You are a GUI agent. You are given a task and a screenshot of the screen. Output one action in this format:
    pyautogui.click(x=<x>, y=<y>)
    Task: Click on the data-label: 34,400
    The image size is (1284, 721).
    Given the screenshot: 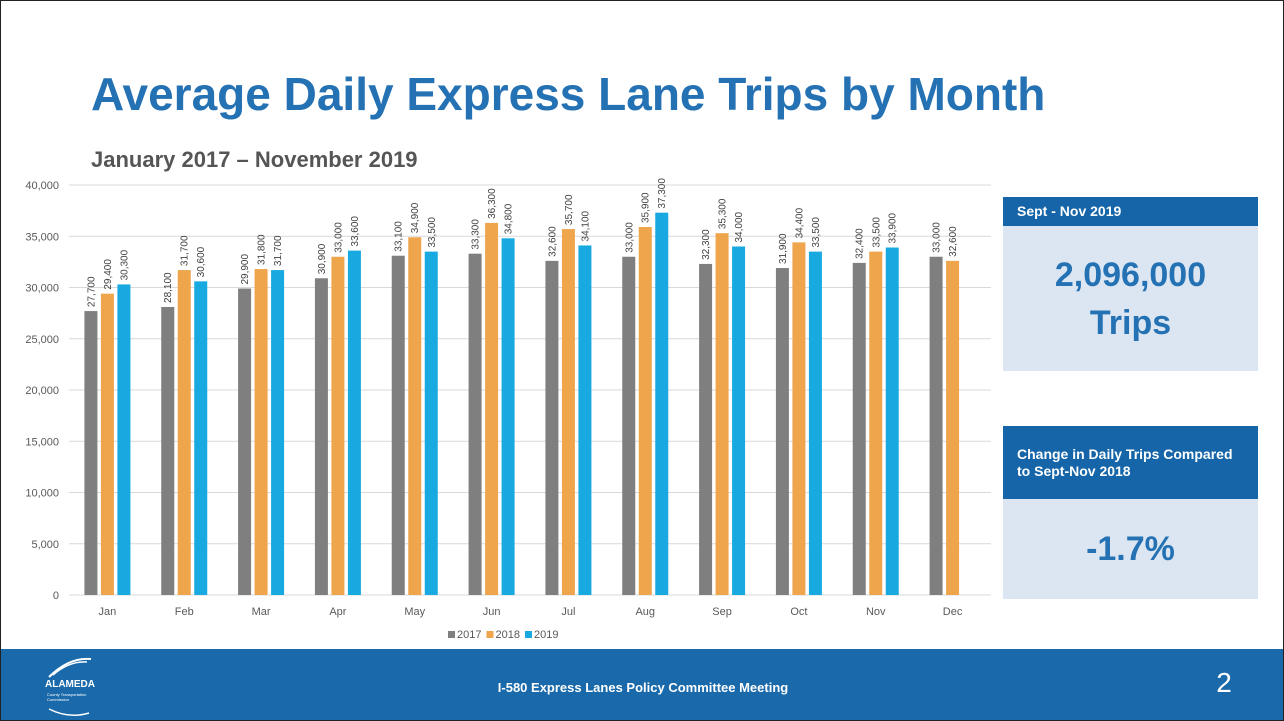 What is the action you would take?
    pyautogui.click(x=799, y=222)
    